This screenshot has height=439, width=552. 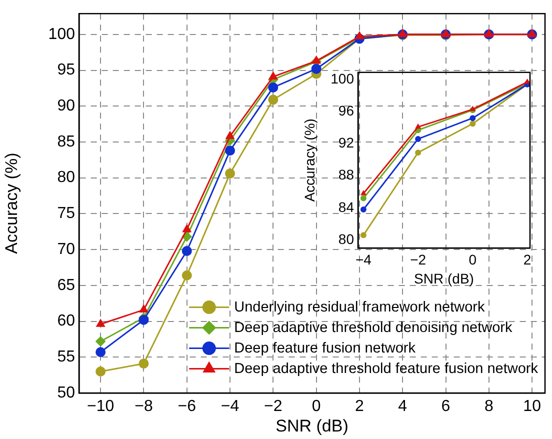 I want to click on y-tick-label: 60, so click(x=66, y=321).